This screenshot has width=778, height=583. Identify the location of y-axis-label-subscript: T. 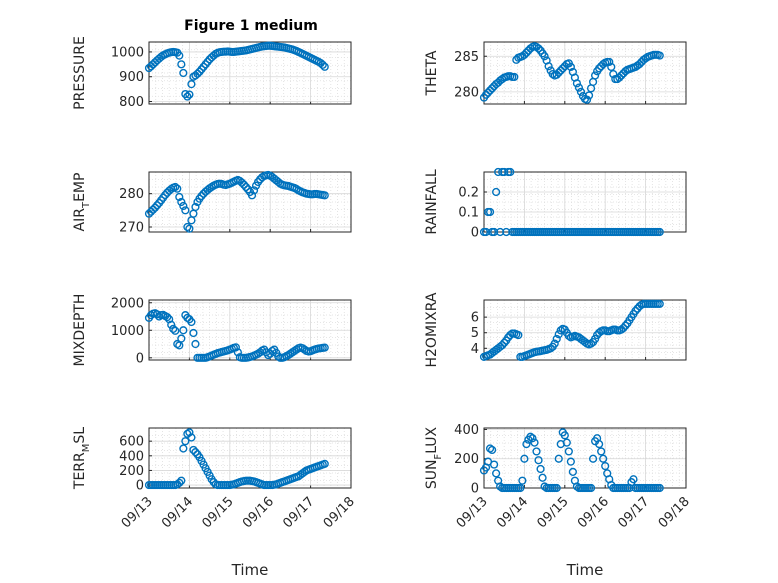
(86, 205).